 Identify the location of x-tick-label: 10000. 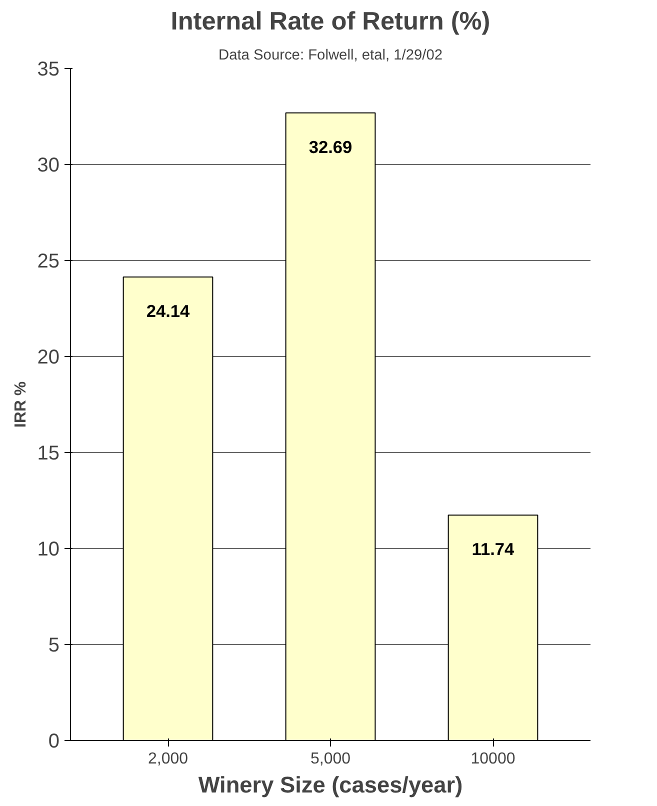
(493, 759).